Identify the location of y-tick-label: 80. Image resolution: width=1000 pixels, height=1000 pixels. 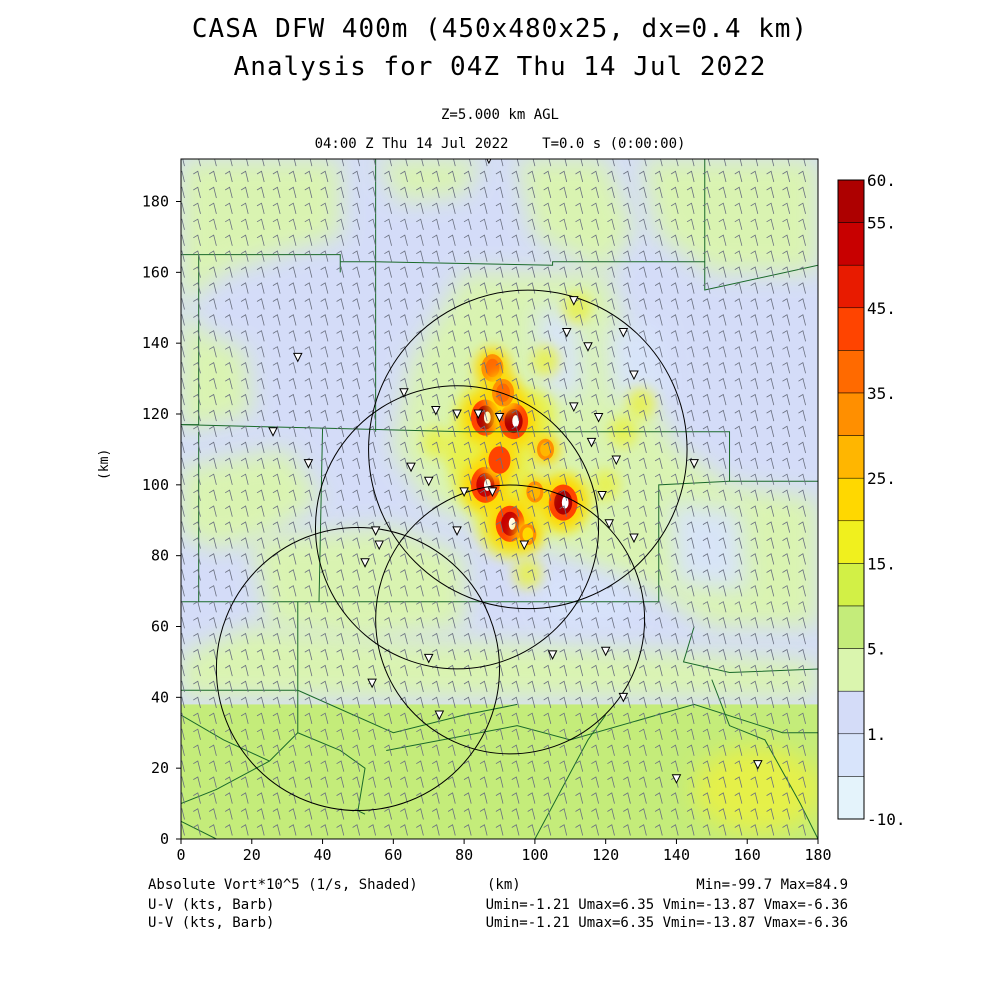
(160, 556).